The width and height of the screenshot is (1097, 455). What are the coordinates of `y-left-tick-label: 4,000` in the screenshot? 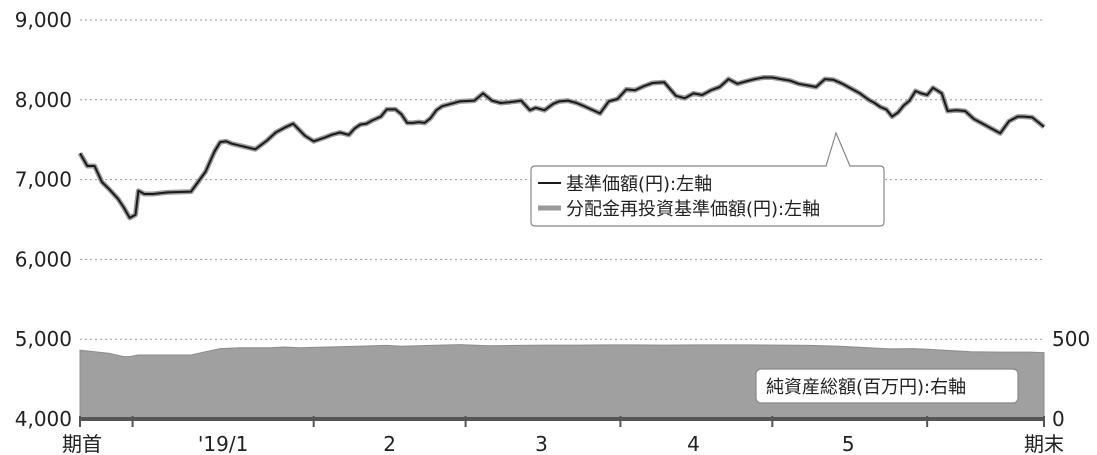 It's located at (43, 419).